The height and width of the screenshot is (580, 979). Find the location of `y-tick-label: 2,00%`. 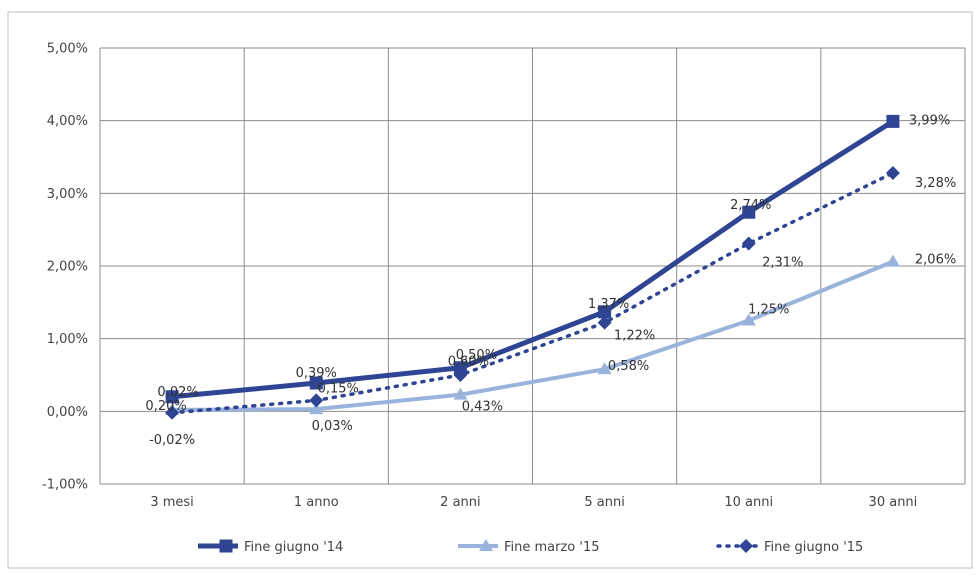

y-tick-label: 2,00% is located at coordinates (67, 267).